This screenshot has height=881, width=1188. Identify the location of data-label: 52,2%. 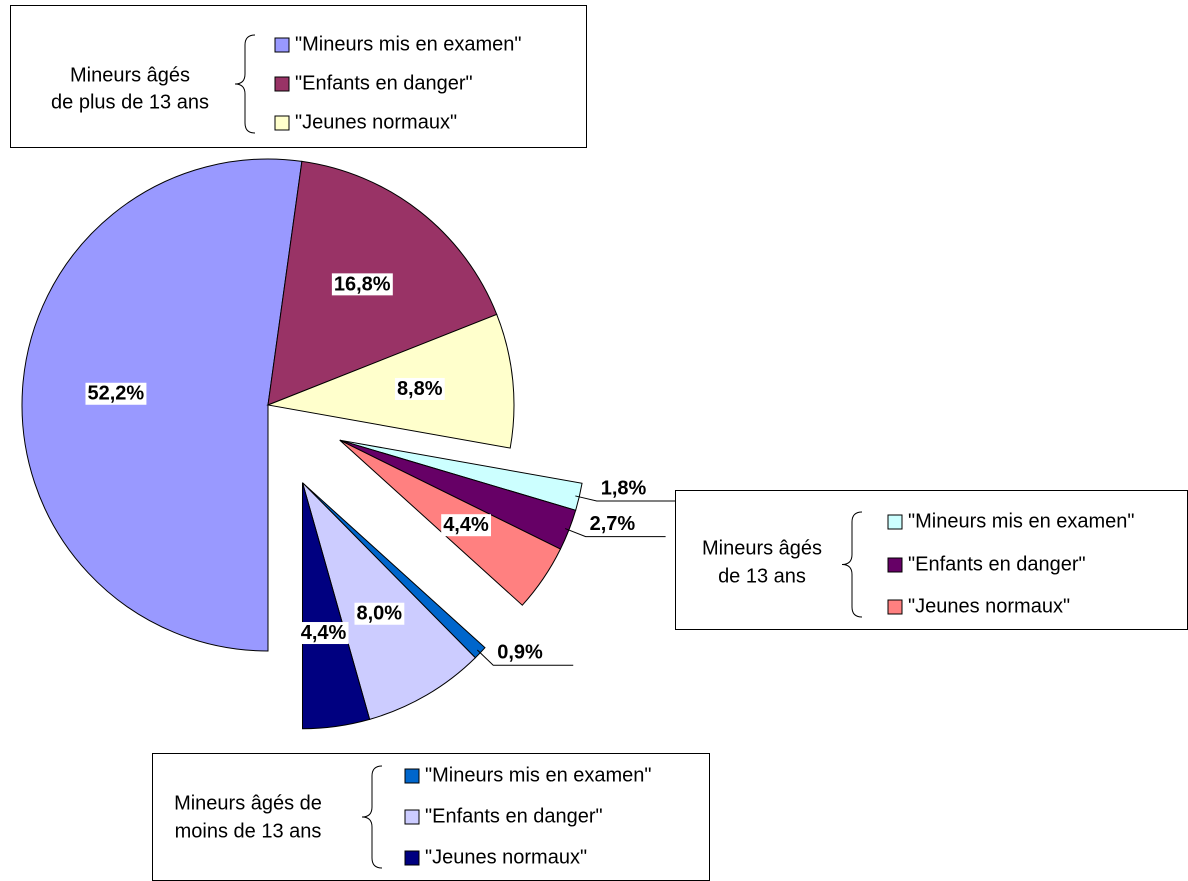
(115, 394).